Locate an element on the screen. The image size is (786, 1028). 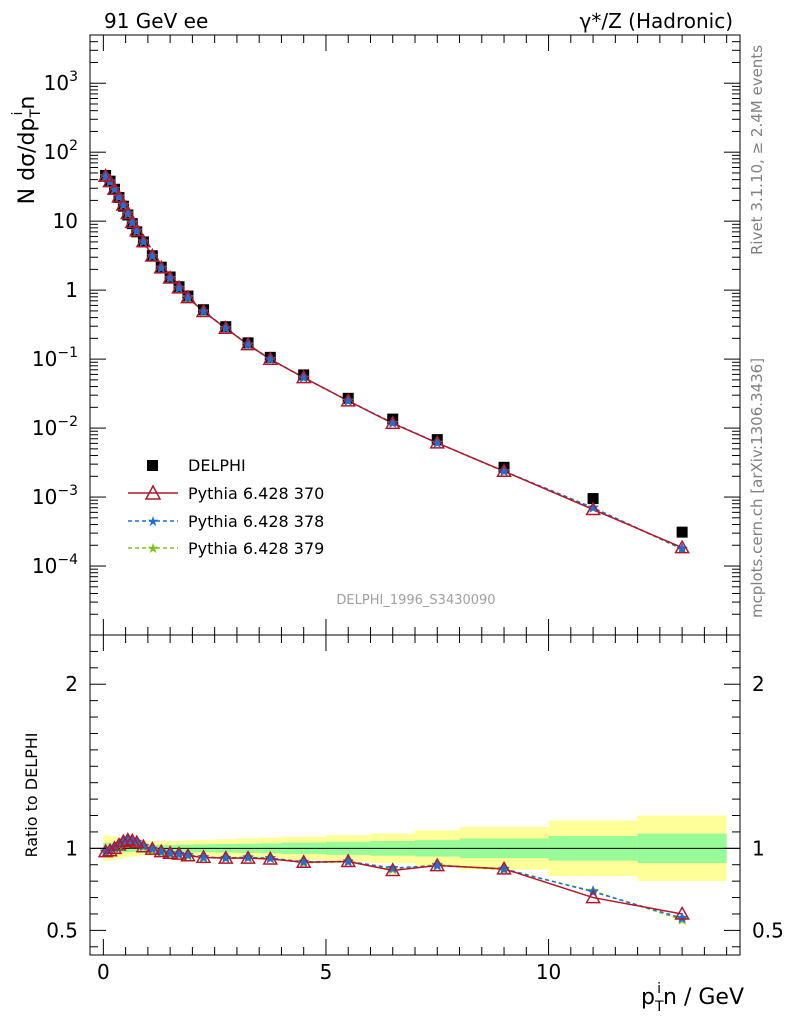
ratio-y-axis-label: Ratio to DELPHI is located at coordinates (31, 794).